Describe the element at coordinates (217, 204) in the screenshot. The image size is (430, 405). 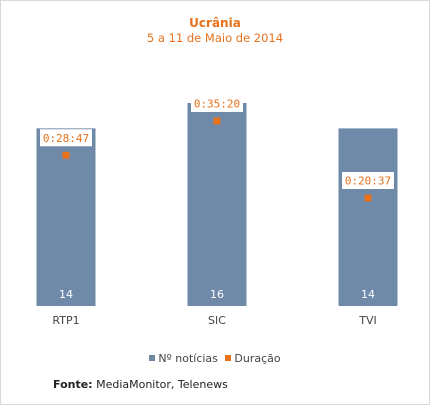
I see `bar-sic` at that location.